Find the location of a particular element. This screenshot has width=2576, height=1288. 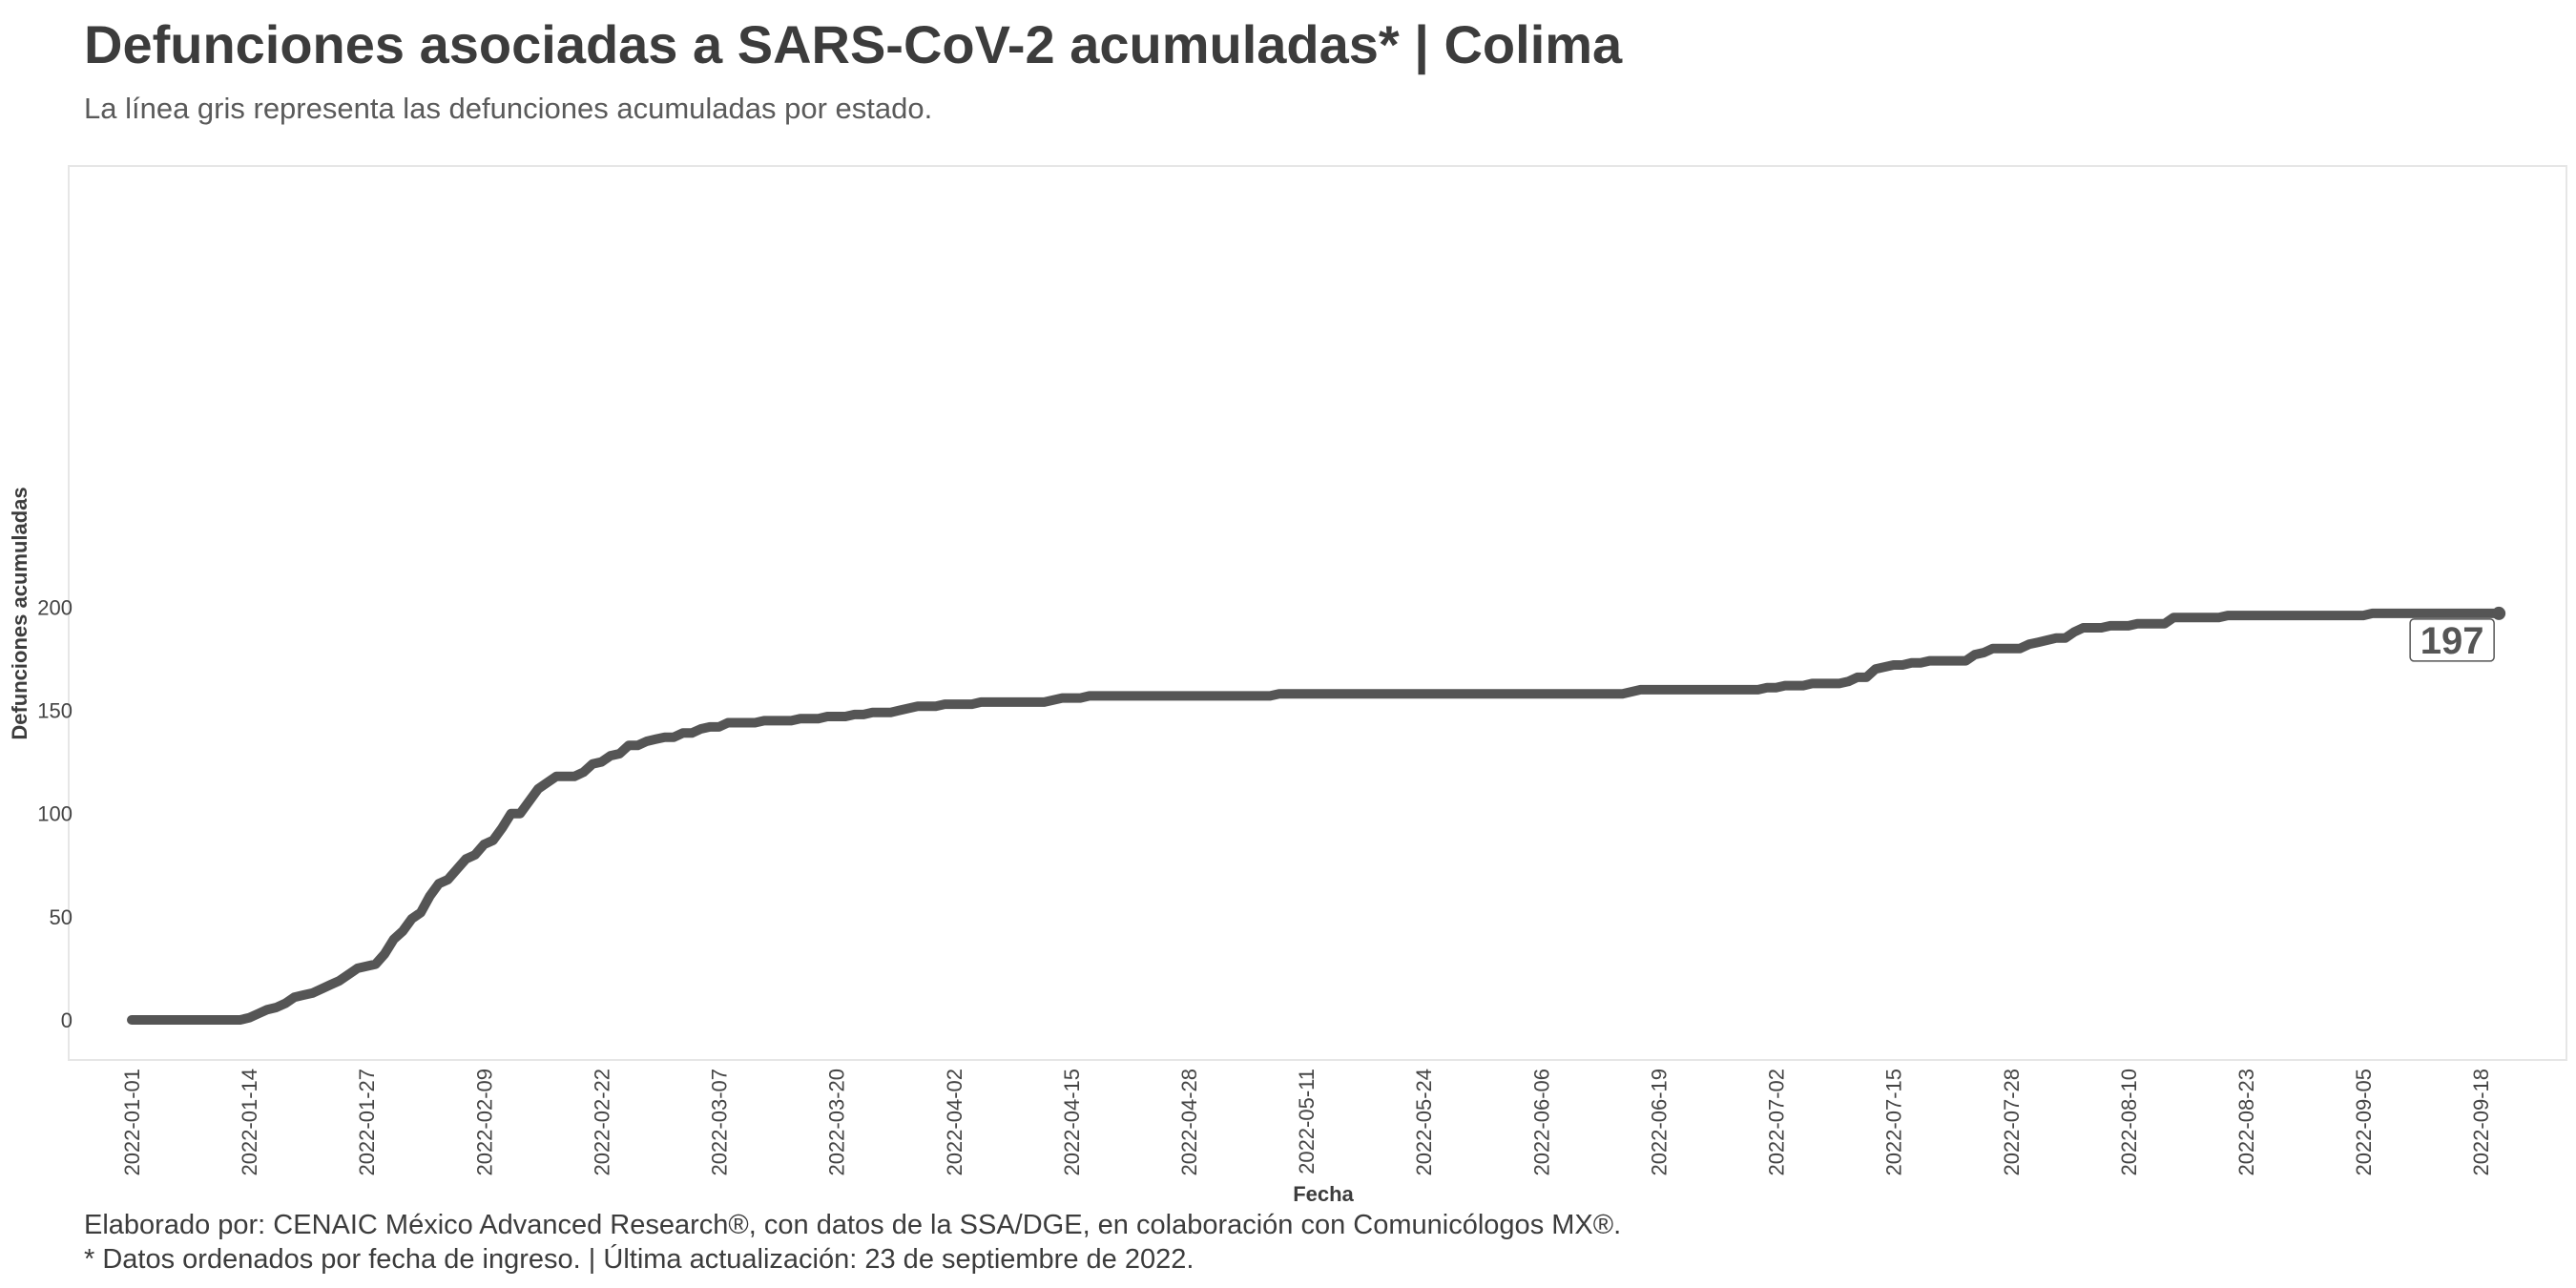

x-tick-label: 2022-07-28 is located at coordinates (2012, 1122).